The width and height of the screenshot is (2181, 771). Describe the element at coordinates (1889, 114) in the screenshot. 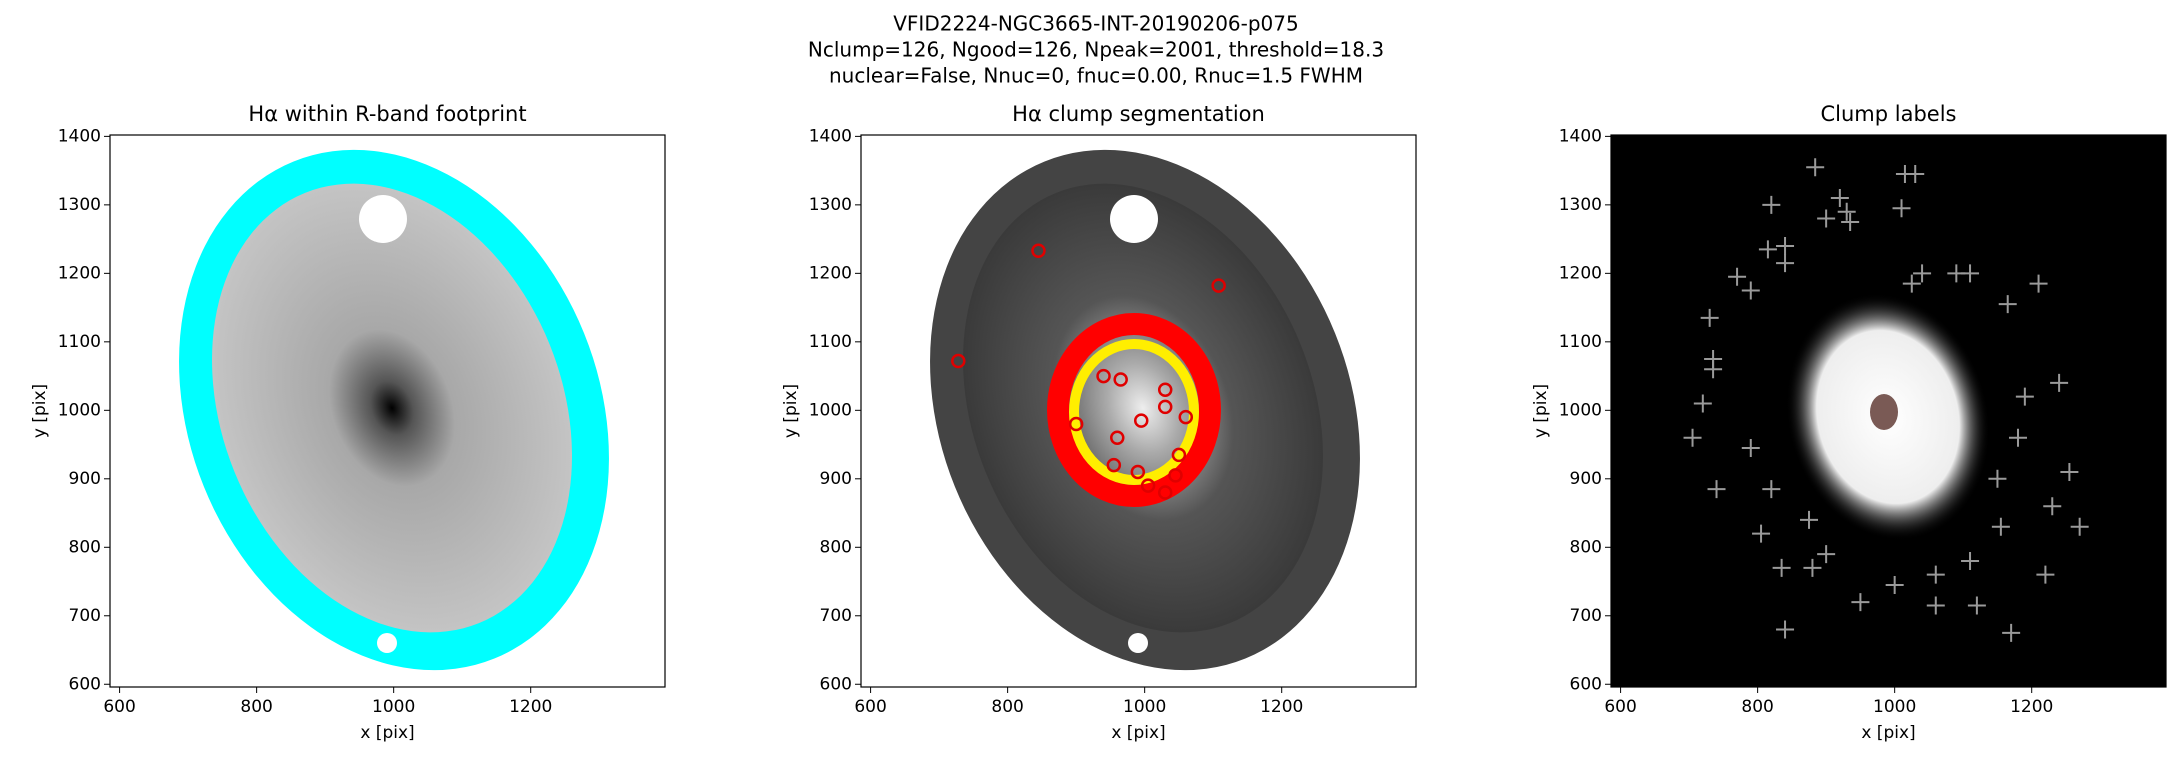

I see `axes-title: Clump labels` at that location.